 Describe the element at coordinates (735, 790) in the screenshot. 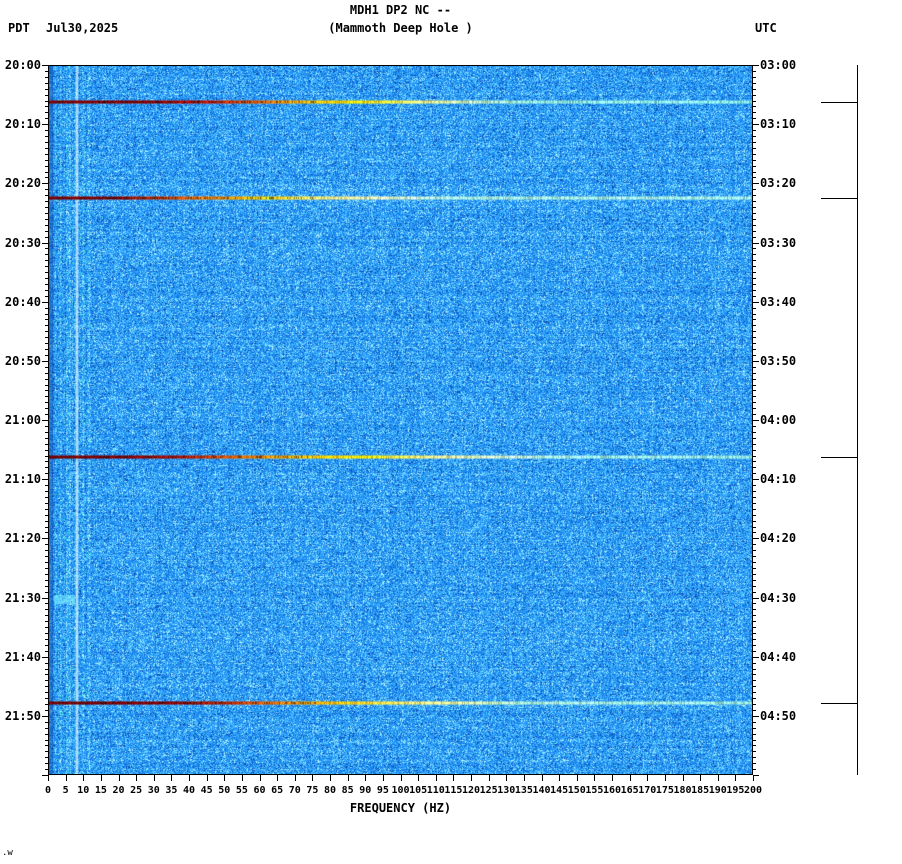

I see `freq-tick-label: 195` at that location.